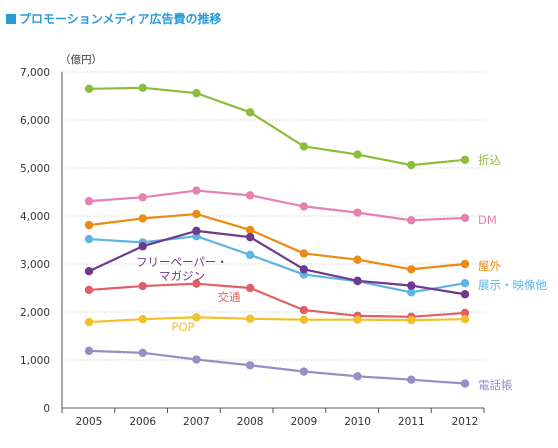  What do you see at coordinates (35, 217) in the screenshot?
I see `y-tick-label: 4,000` at bounding box center [35, 217].